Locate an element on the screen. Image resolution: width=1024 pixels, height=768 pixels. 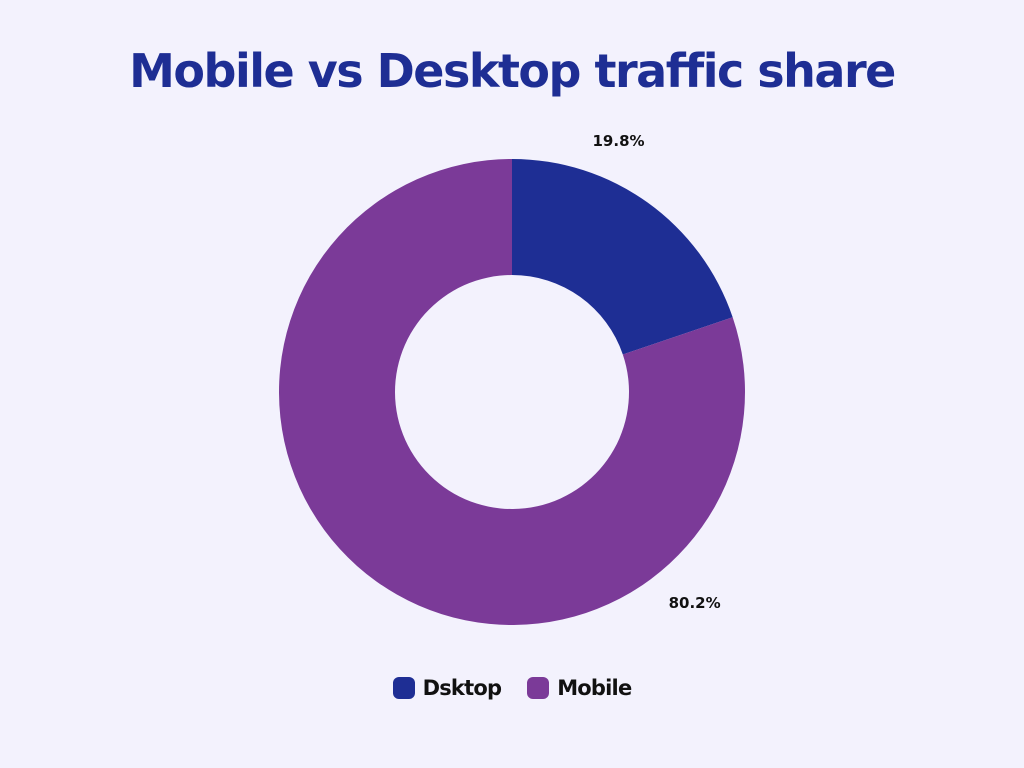
legend-label: Dsktop is located at coordinates (462, 688).